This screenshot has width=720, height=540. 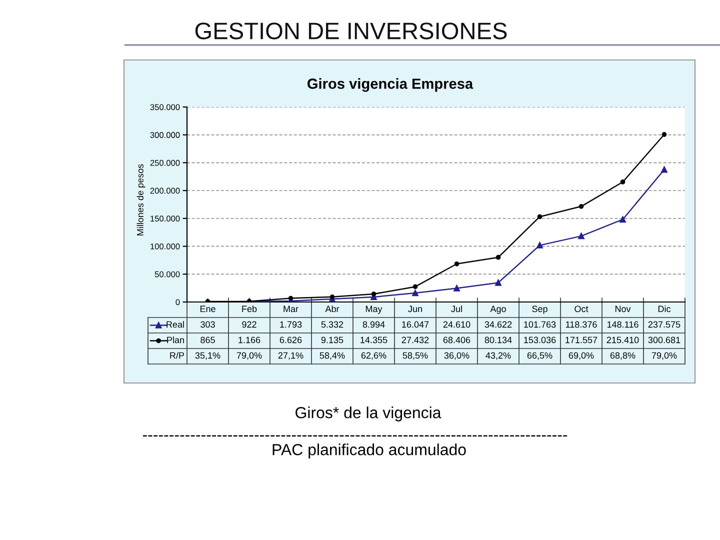 What do you see at coordinates (167, 274) in the screenshot?
I see `y-tick-label: 50.000` at bounding box center [167, 274].